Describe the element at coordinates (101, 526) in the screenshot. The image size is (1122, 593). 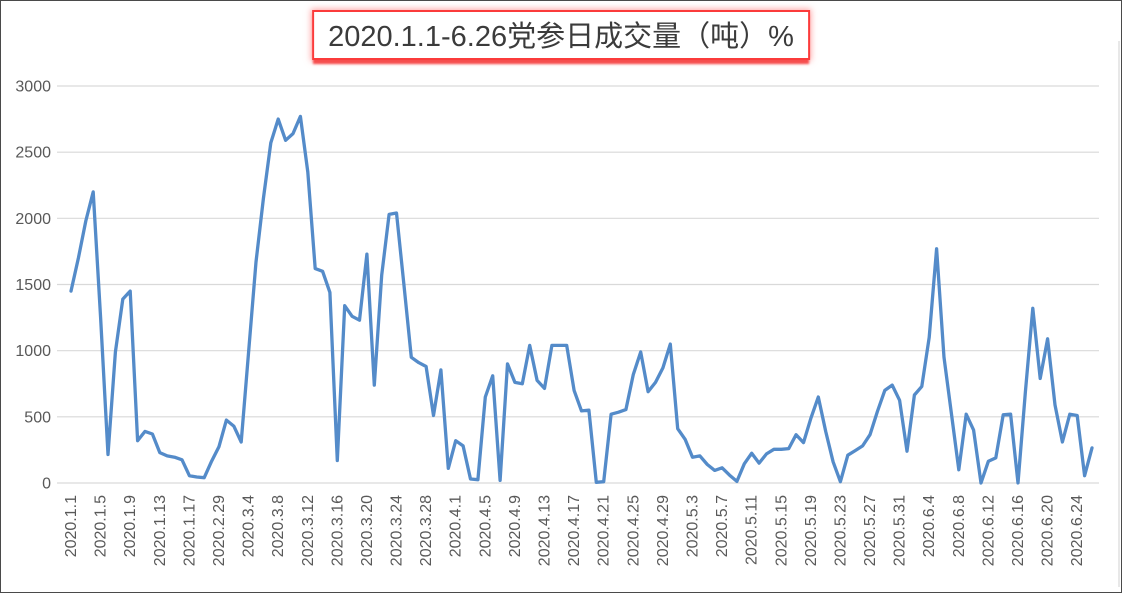
I see `x-axis-tick-label: 2020.1.5` at that location.